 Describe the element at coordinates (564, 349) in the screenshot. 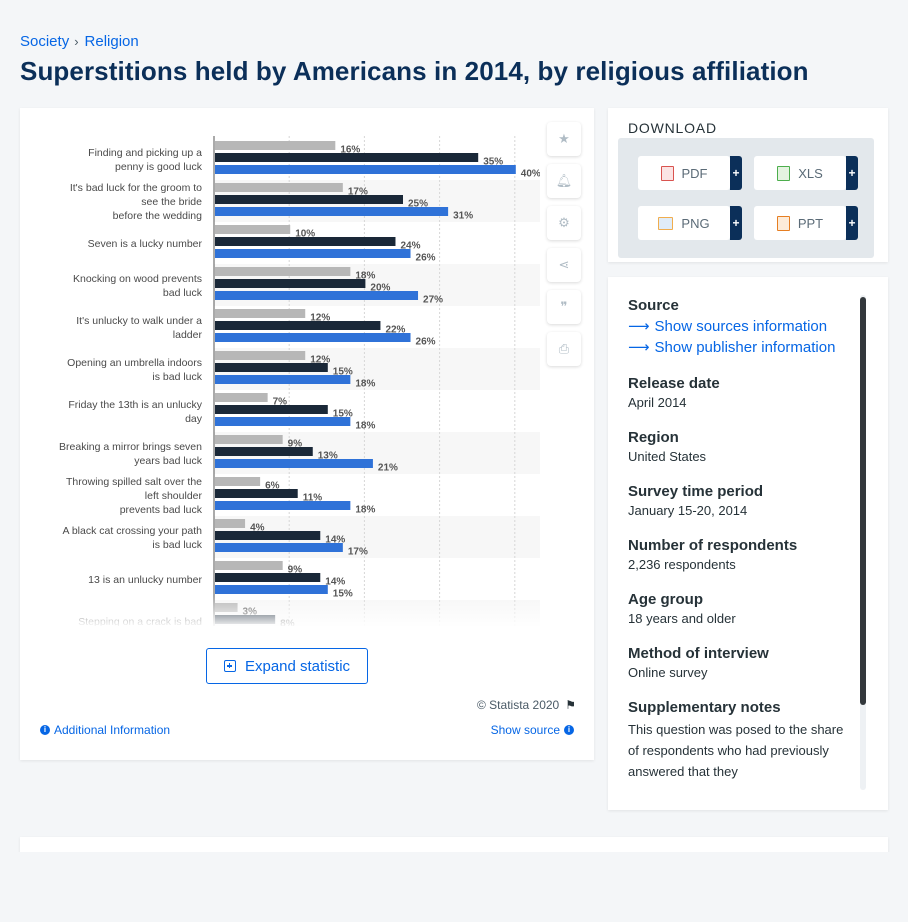

I see `print-icon: ⎙` at that location.